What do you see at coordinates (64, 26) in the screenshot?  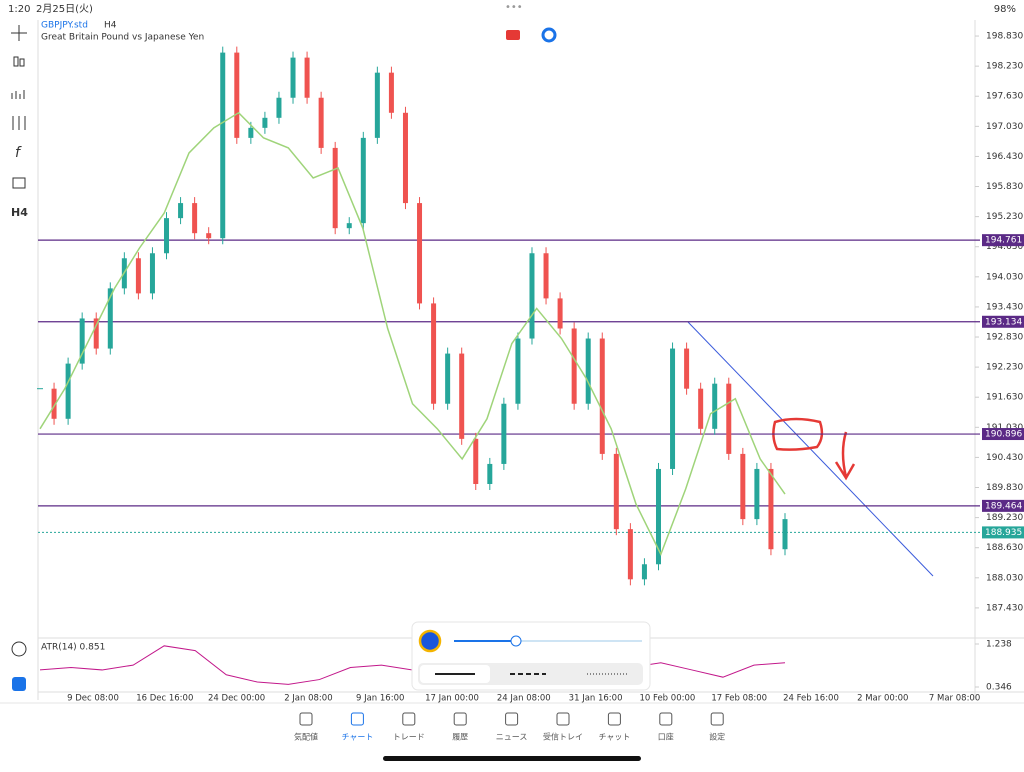 I see `symbol: GBPJPY.std` at bounding box center [64, 26].